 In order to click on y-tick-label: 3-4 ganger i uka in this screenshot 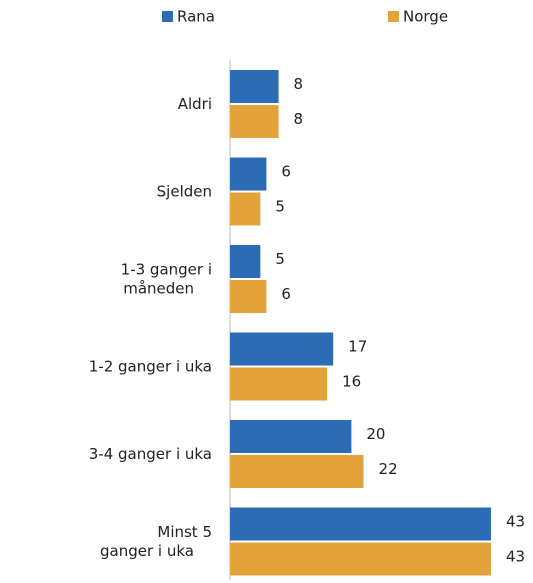, I will do `click(150, 454)`.